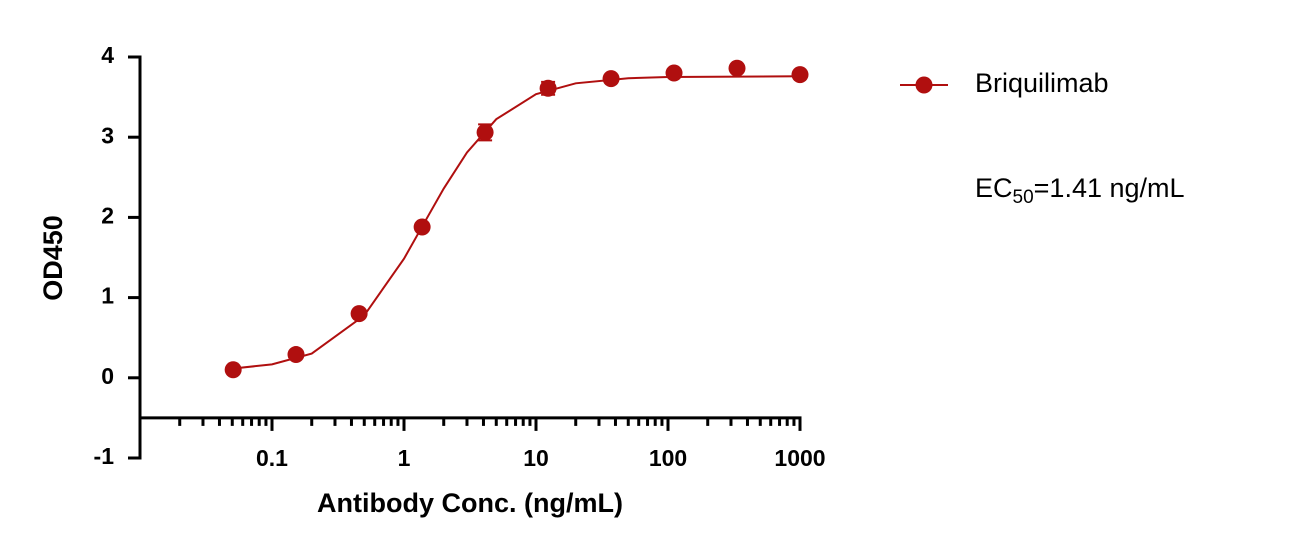 Image resolution: width=1289 pixels, height=553 pixels. Describe the element at coordinates (668, 458) in the screenshot. I see `x-tick-label: 100` at that location.